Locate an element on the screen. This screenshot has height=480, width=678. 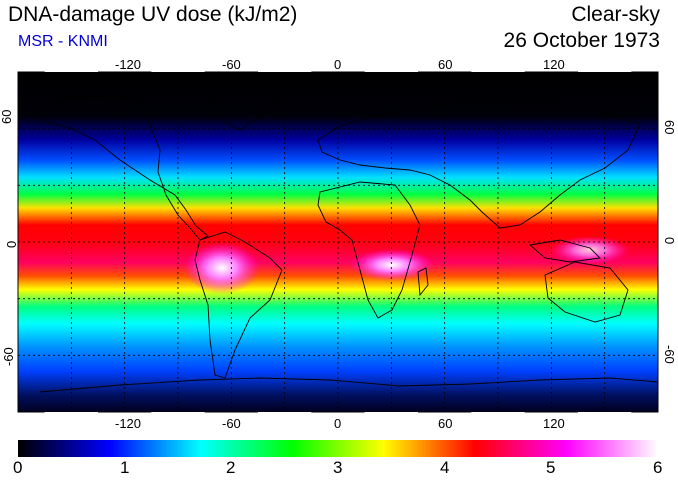
coastline-madagascar is located at coordinates (423, 282).